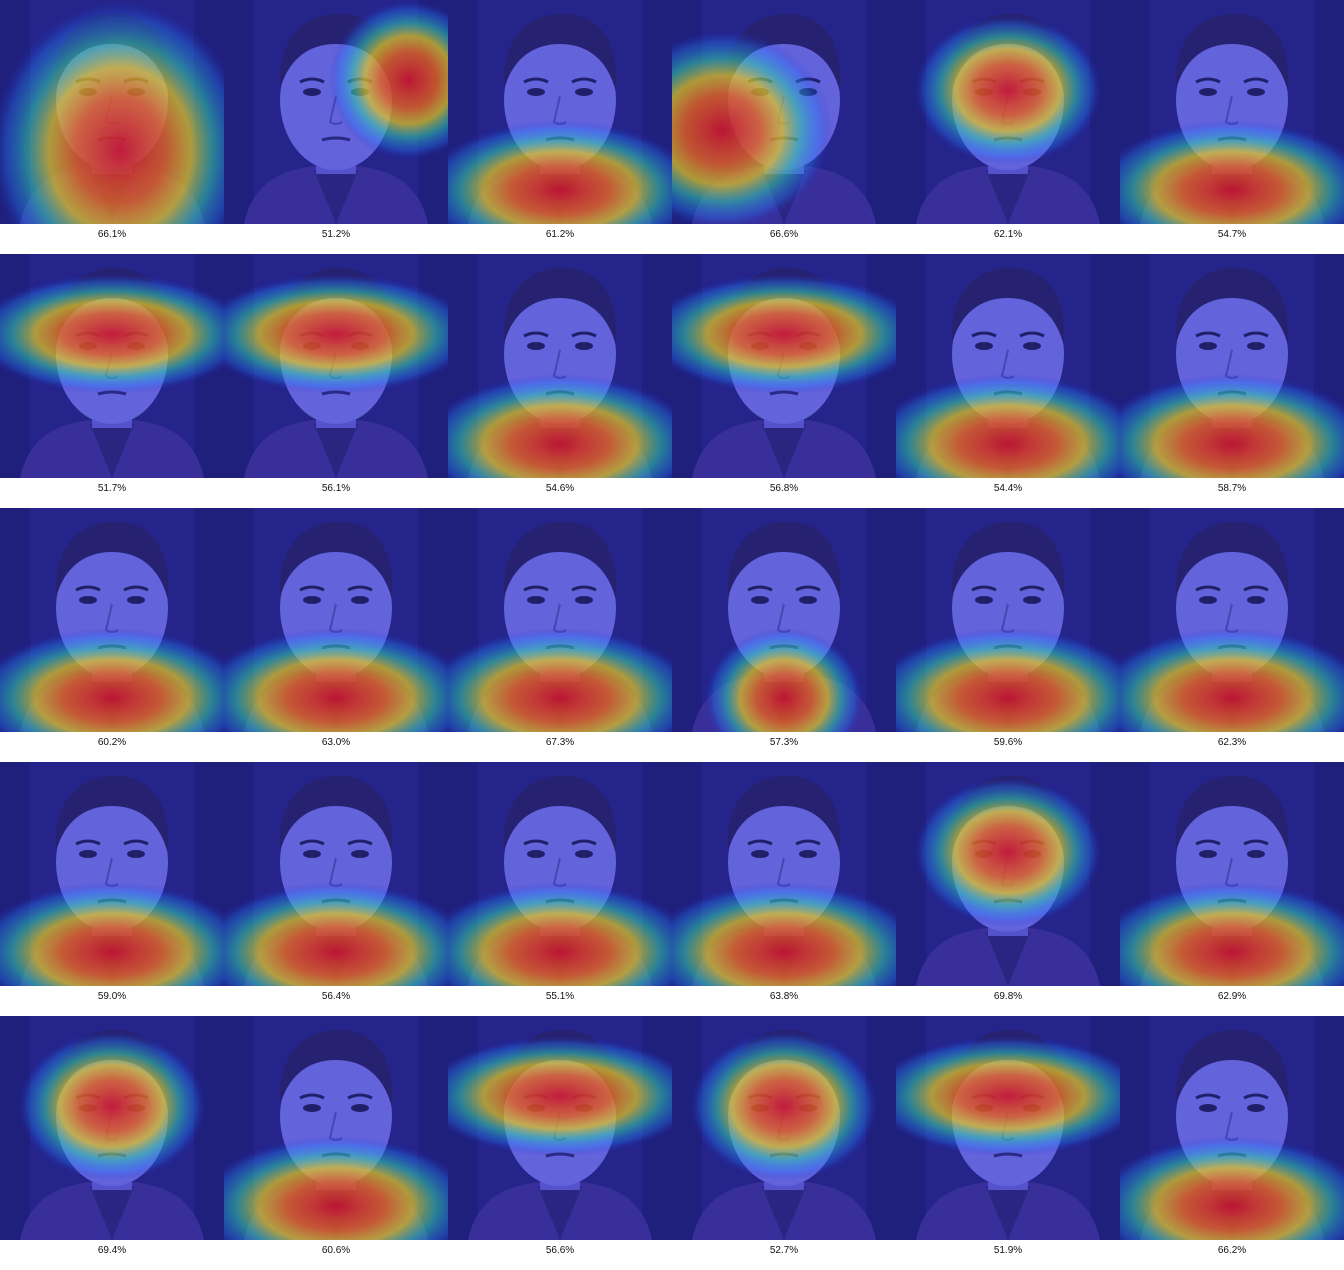 Image resolution: width=1344 pixels, height=1270 pixels. What do you see at coordinates (112, 997) in the screenshot?
I see `confidence-label: 59.0%` at bounding box center [112, 997].